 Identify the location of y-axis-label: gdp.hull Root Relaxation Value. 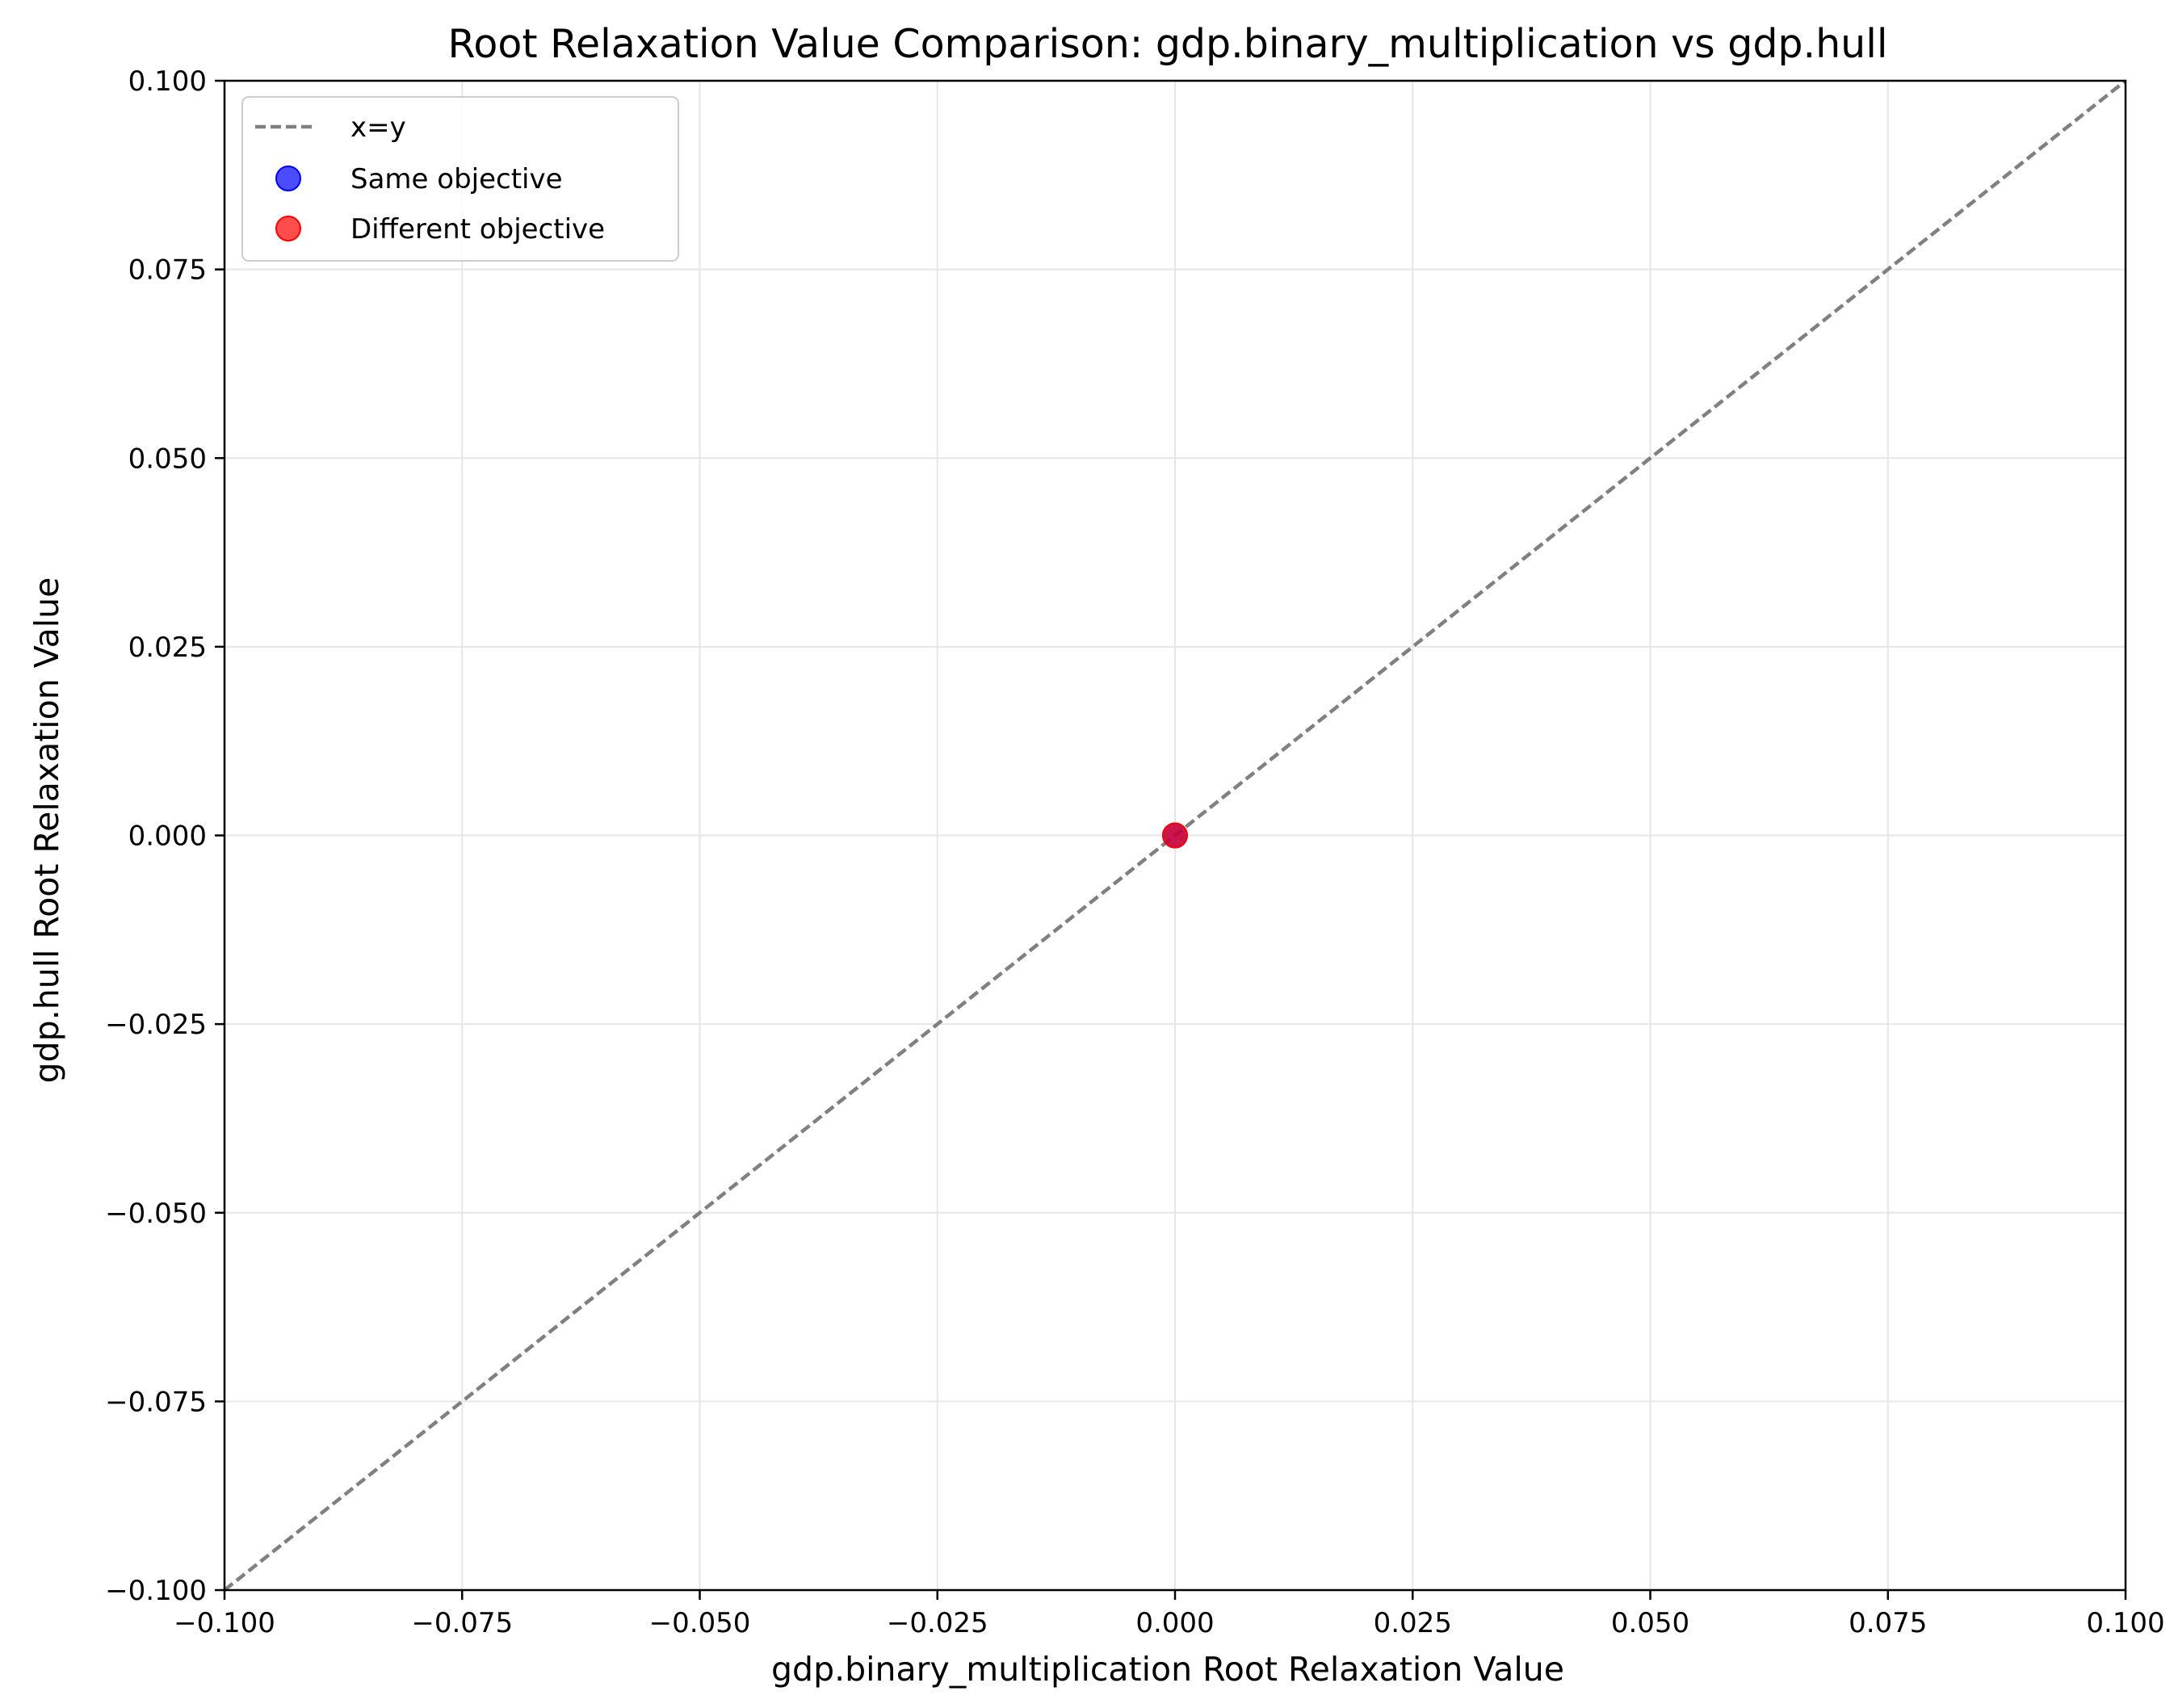
(46, 831).